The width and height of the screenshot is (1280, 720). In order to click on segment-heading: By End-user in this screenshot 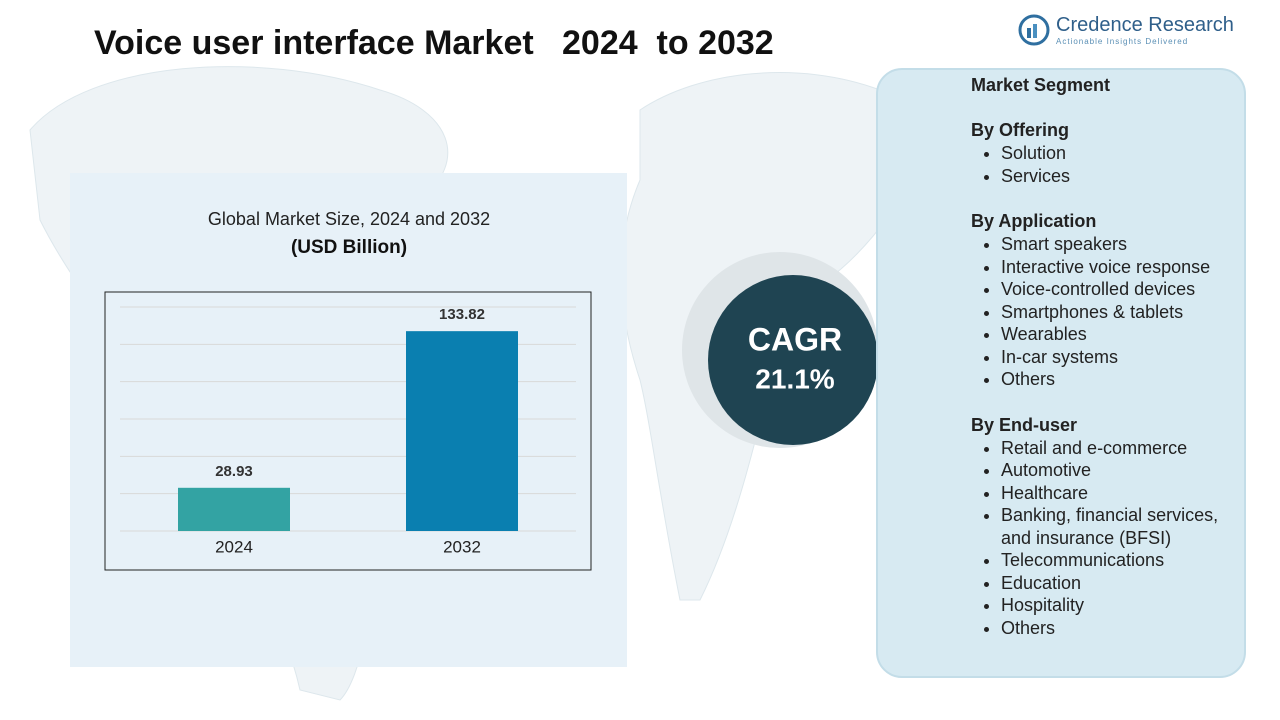, I will do `click(1024, 424)`.